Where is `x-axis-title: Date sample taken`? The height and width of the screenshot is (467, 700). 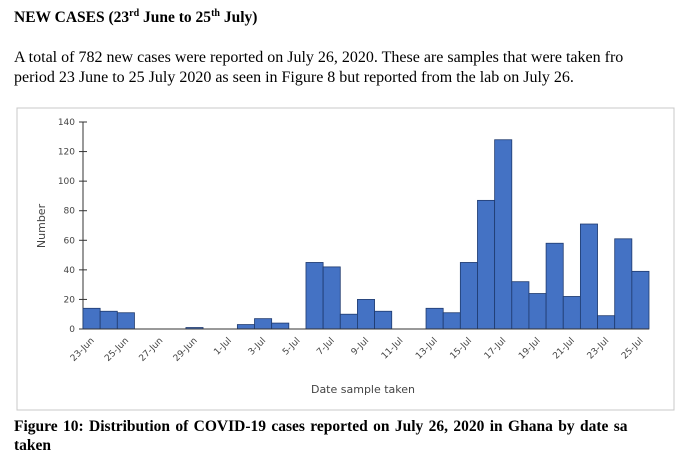 x-axis-title: Date sample taken is located at coordinates (363, 389).